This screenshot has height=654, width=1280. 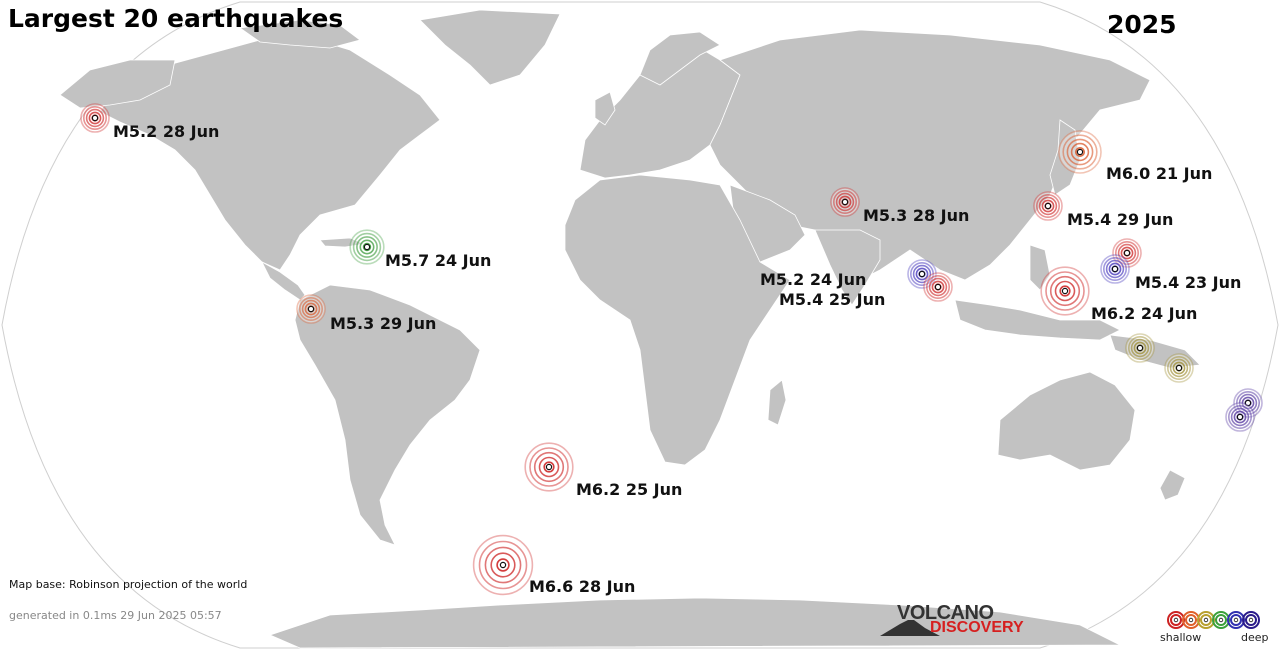 I want to click on quake-label: M5.7 24 Jun, so click(x=438, y=260).